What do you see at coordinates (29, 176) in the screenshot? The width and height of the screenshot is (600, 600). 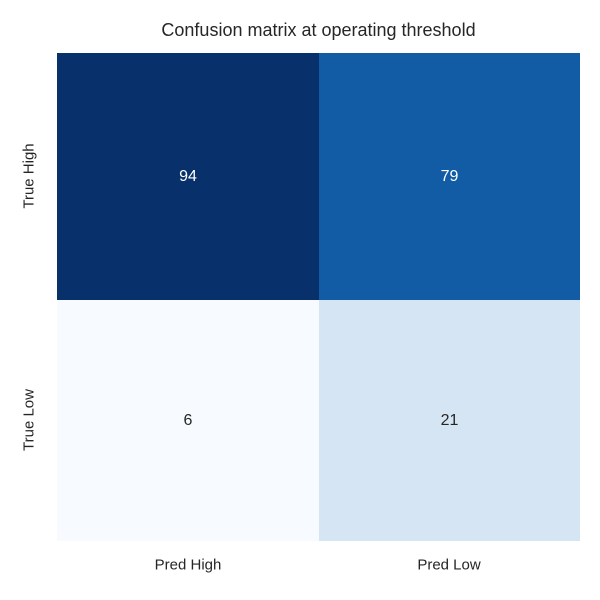 I see `ytick-true-high: True High` at bounding box center [29, 176].